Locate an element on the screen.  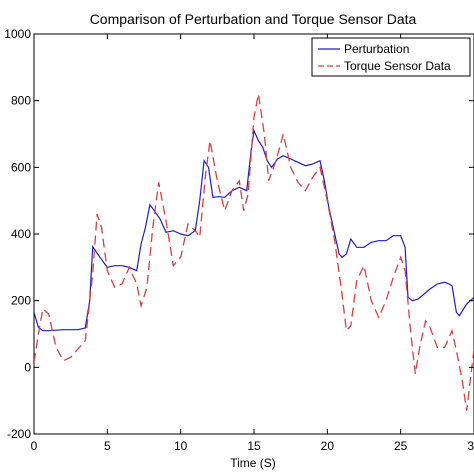
y-tick-label: 600 is located at coordinates (21, 167).